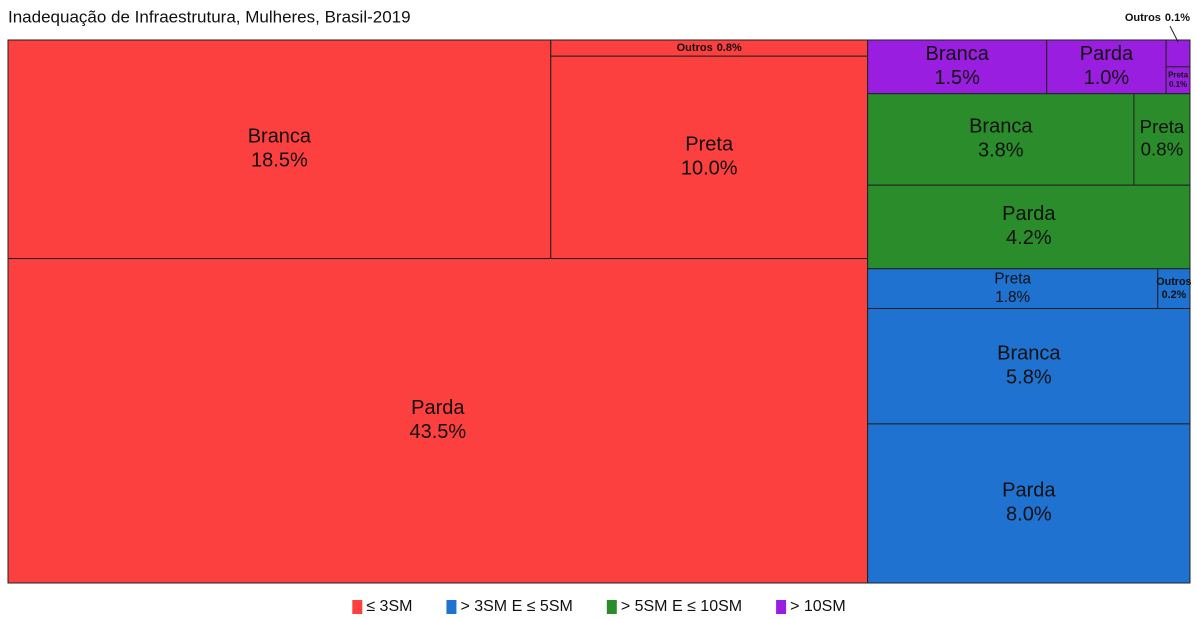 The height and width of the screenshot is (619, 1196). What do you see at coordinates (818, 606) in the screenshot?
I see `legend-label: > 10SM` at bounding box center [818, 606].